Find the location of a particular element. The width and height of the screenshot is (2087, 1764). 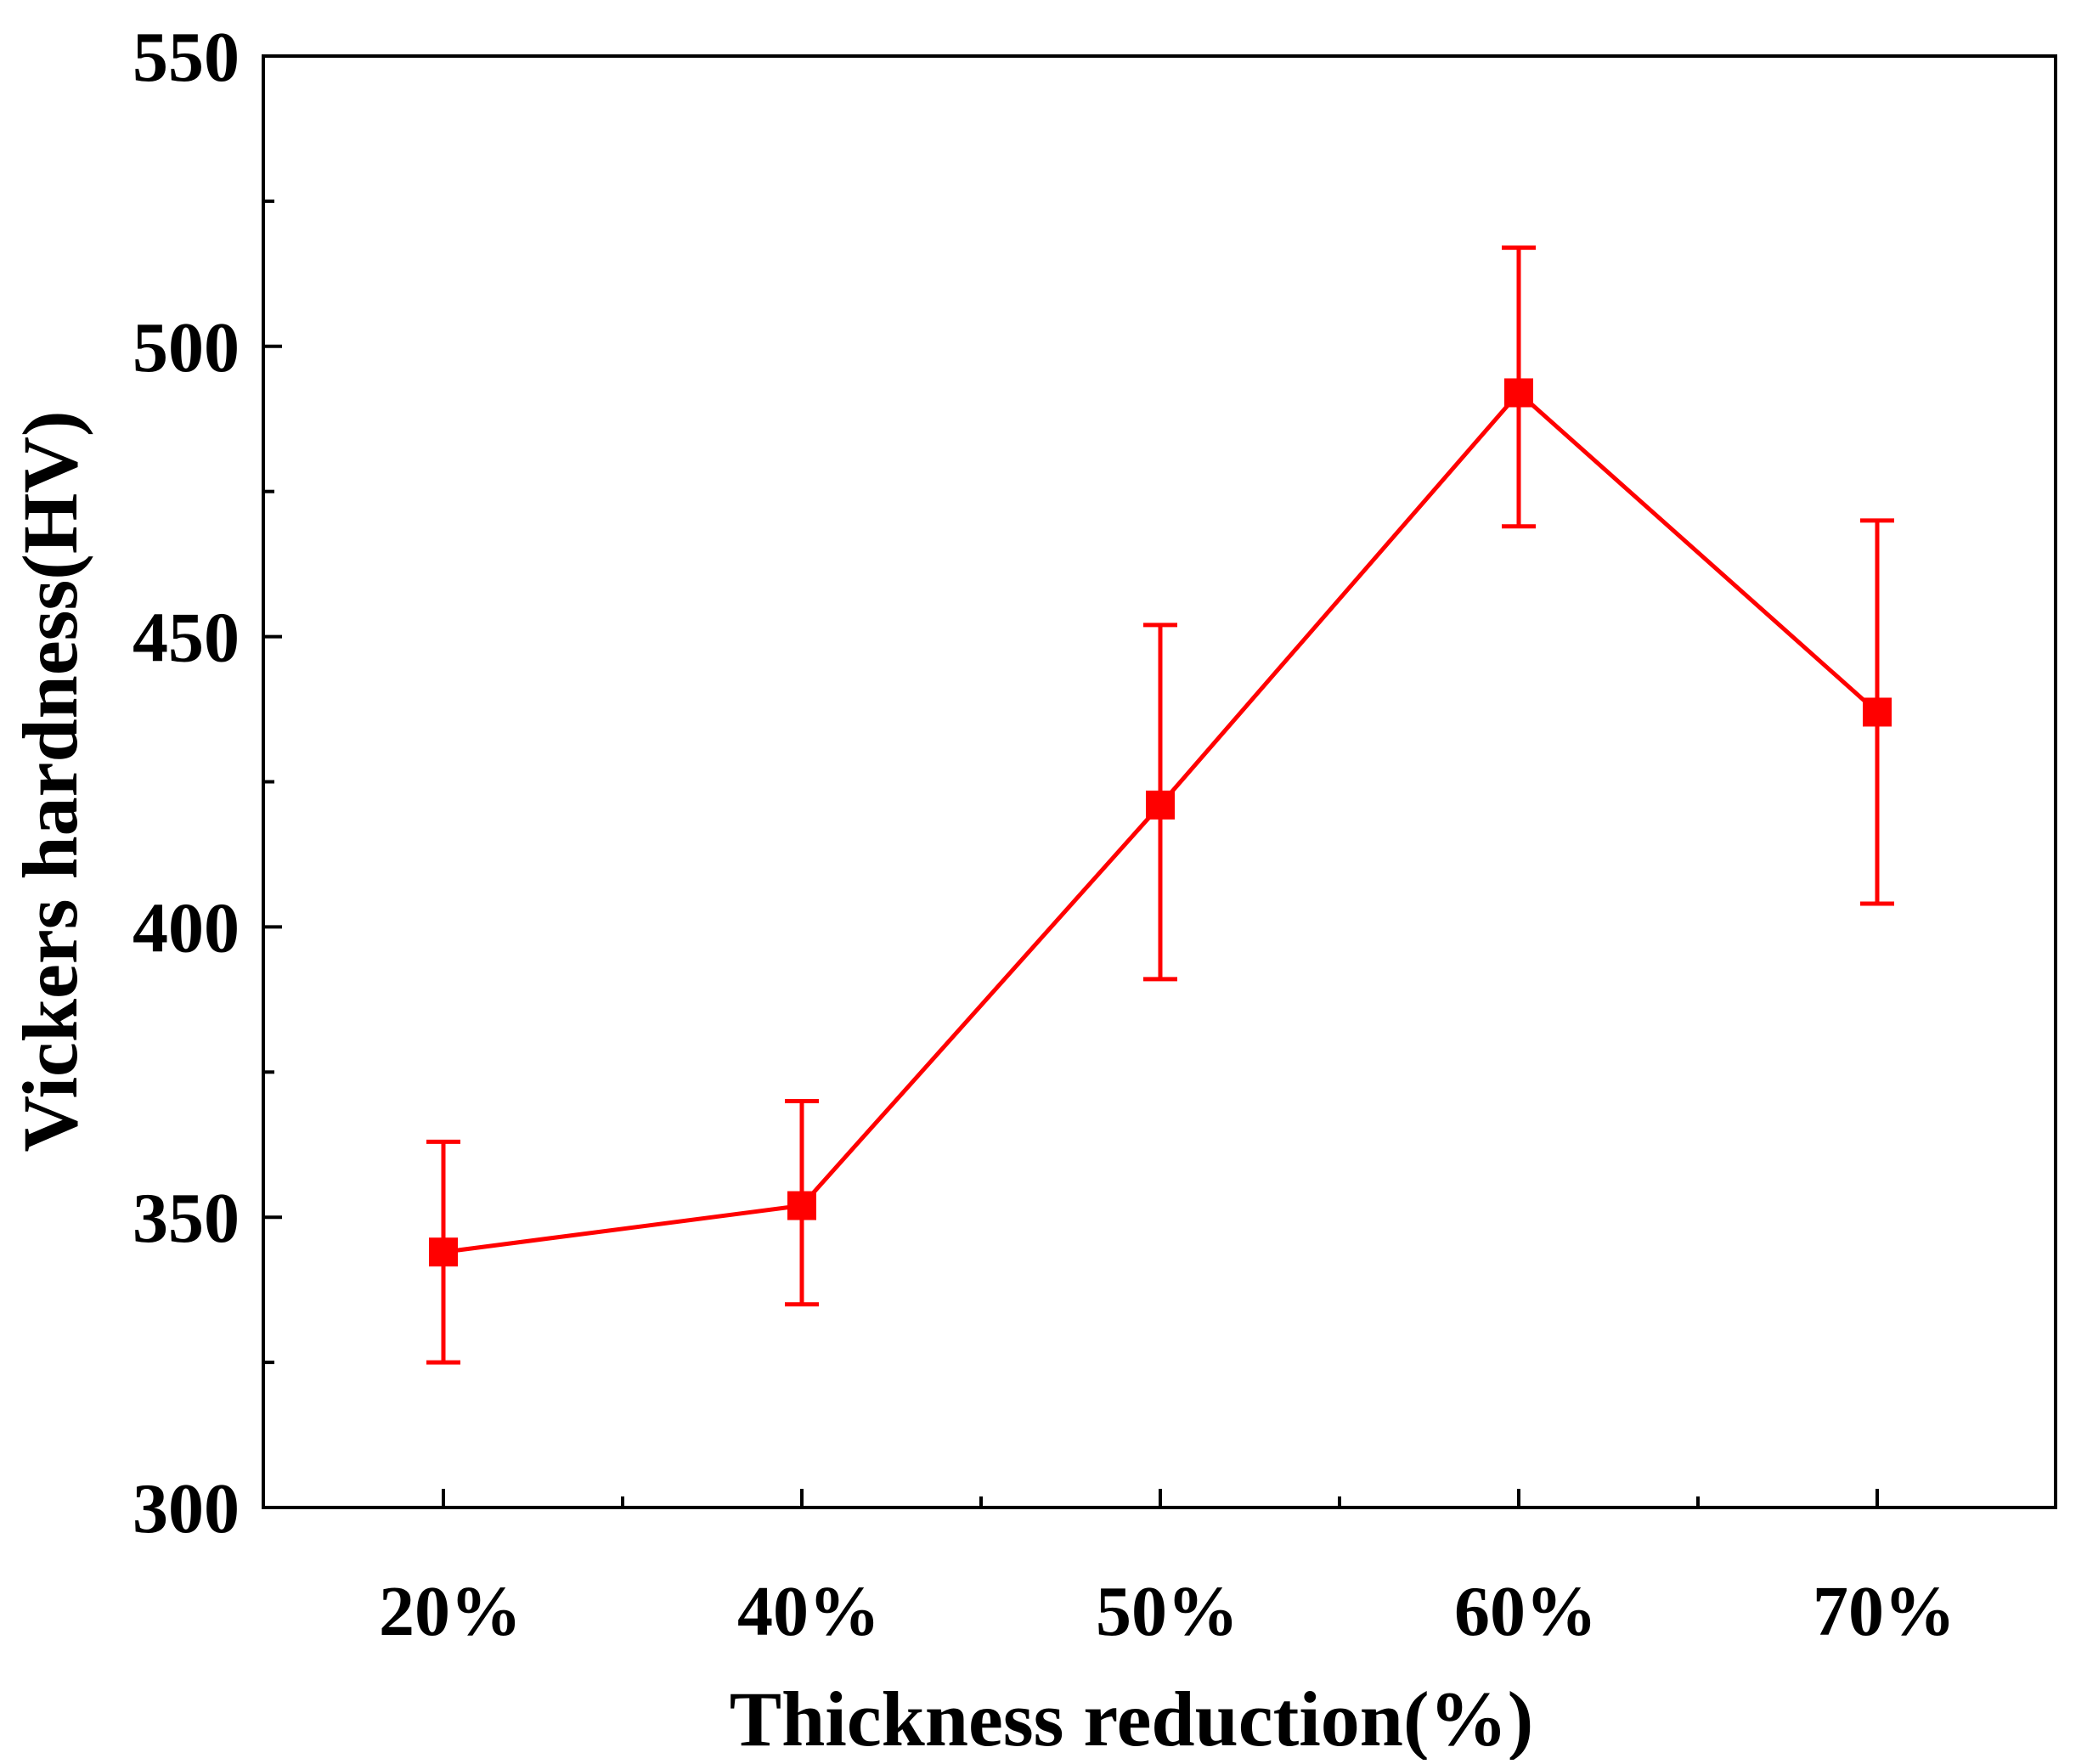

x-axis-title: Thickness reduction(%) is located at coordinates (1132, 1718).